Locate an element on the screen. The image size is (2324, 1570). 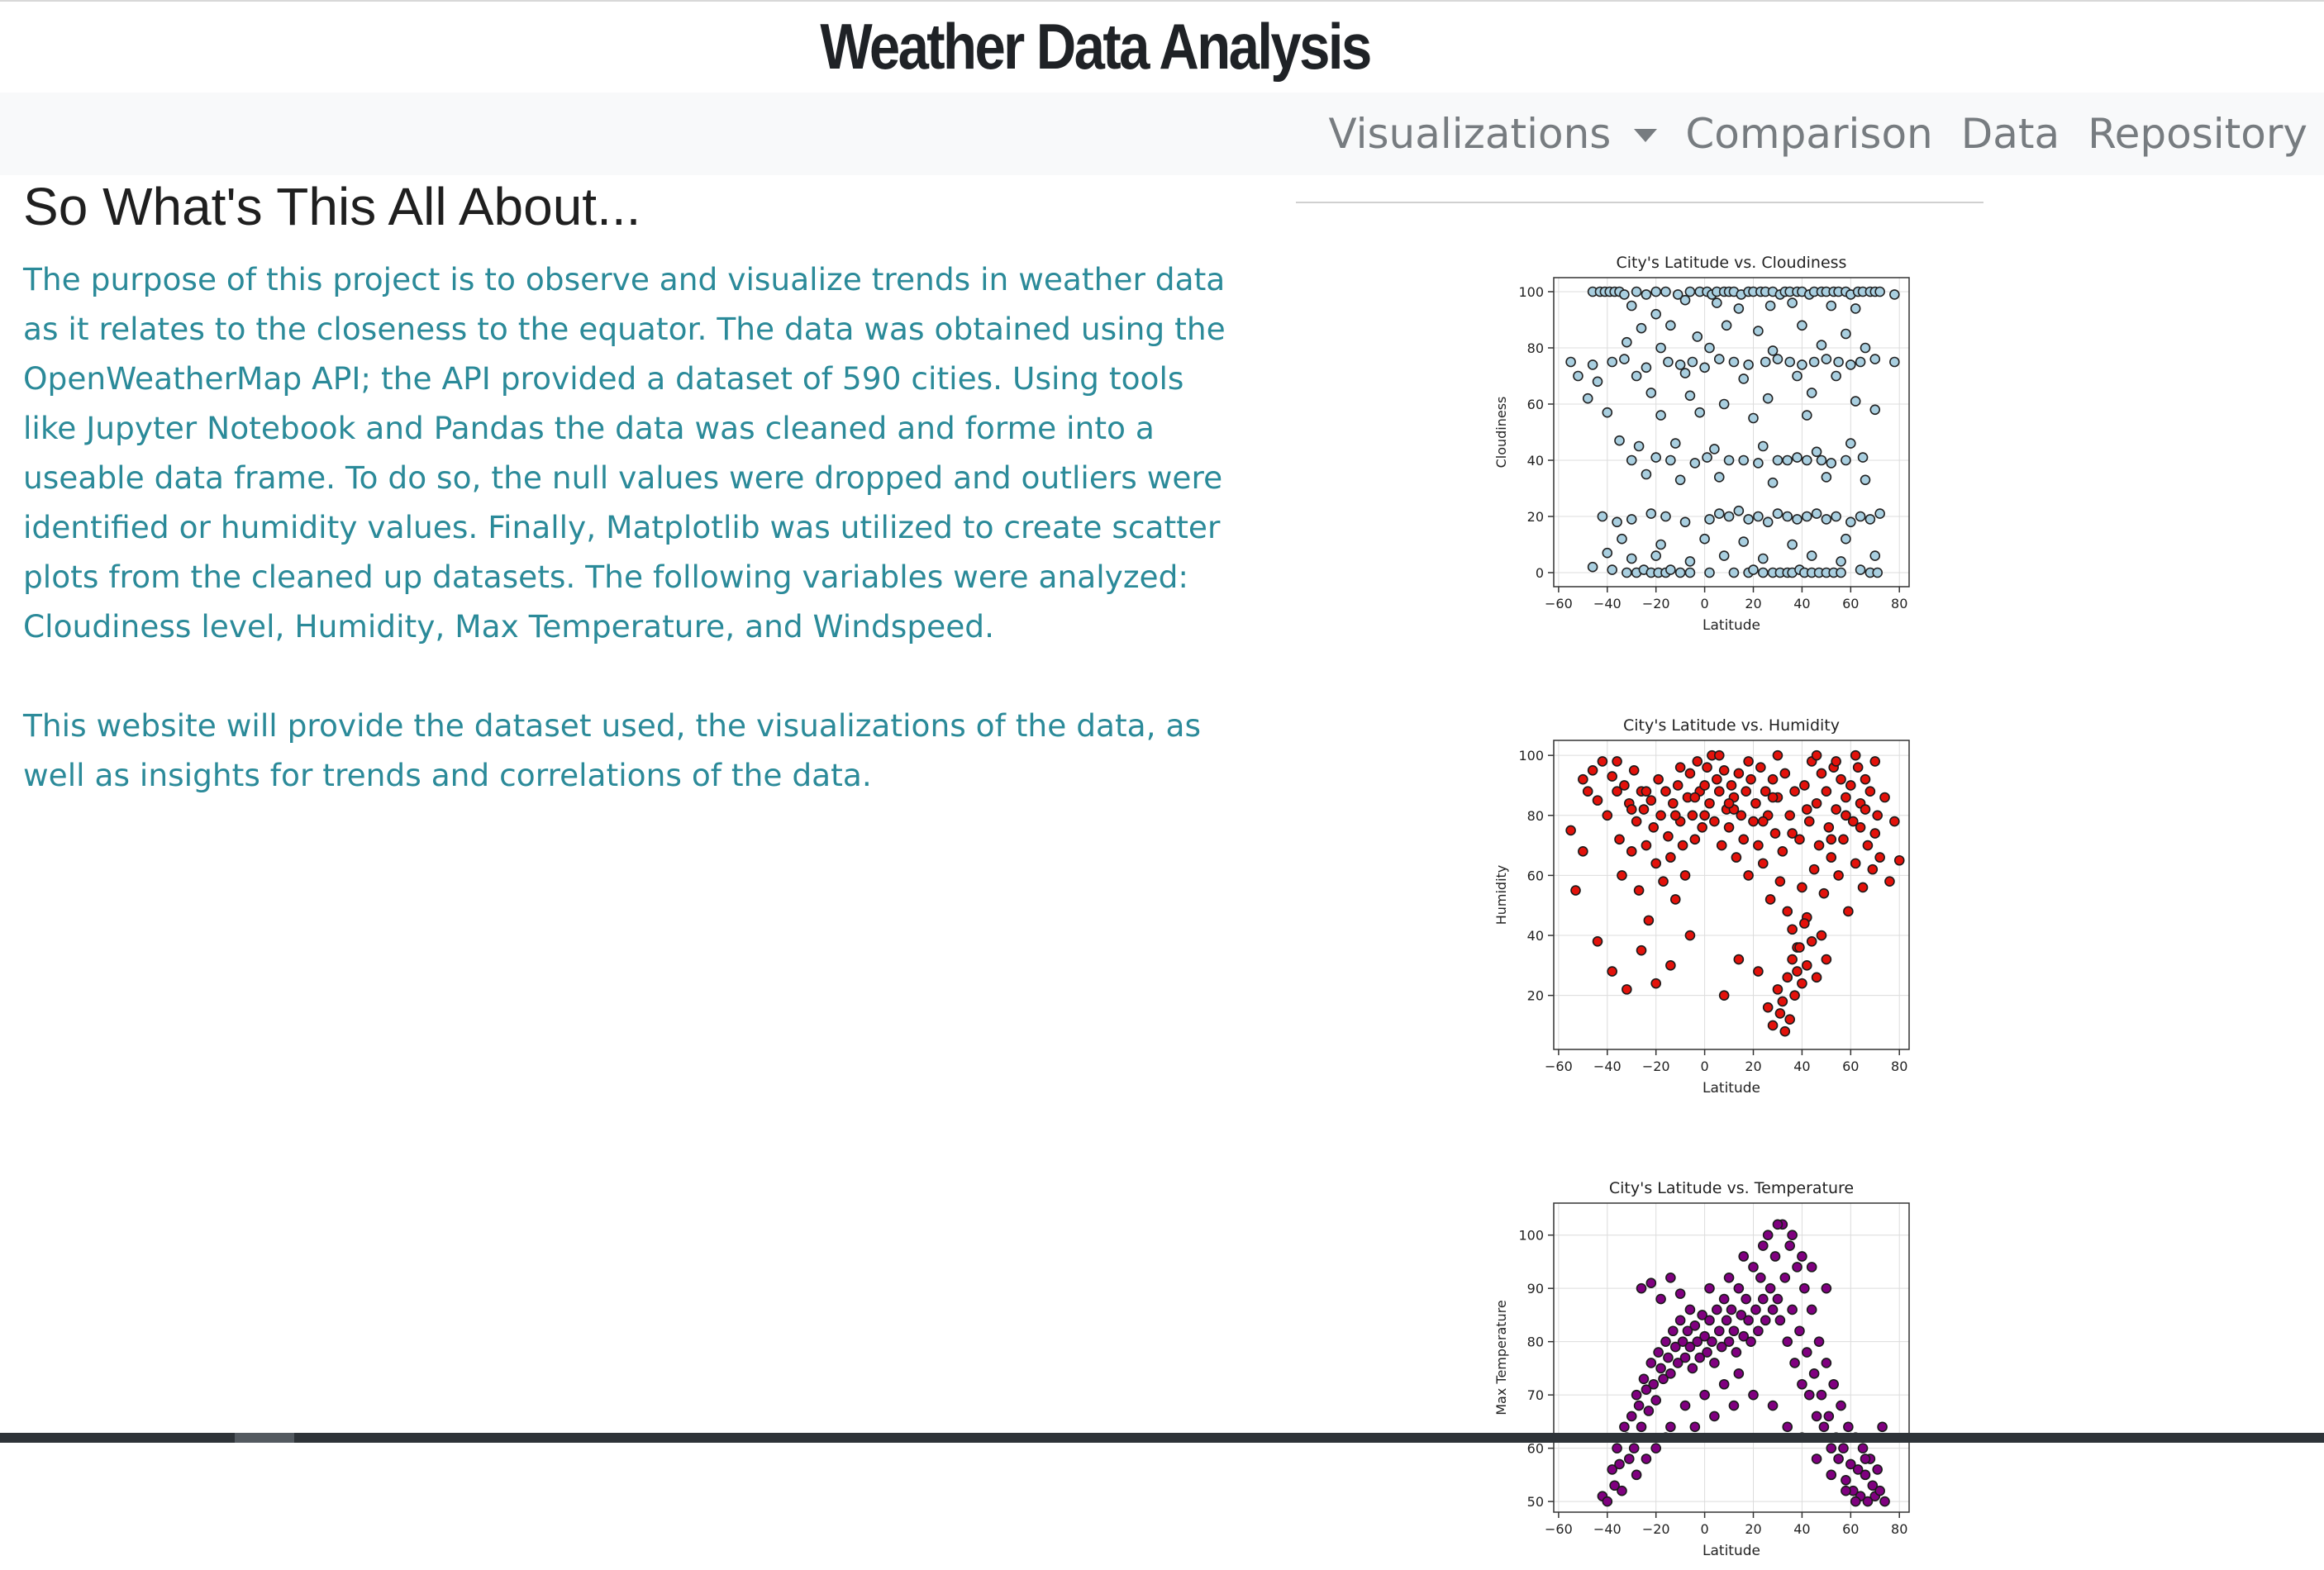
x-tick-label: 40 is located at coordinates (1802, 1529).